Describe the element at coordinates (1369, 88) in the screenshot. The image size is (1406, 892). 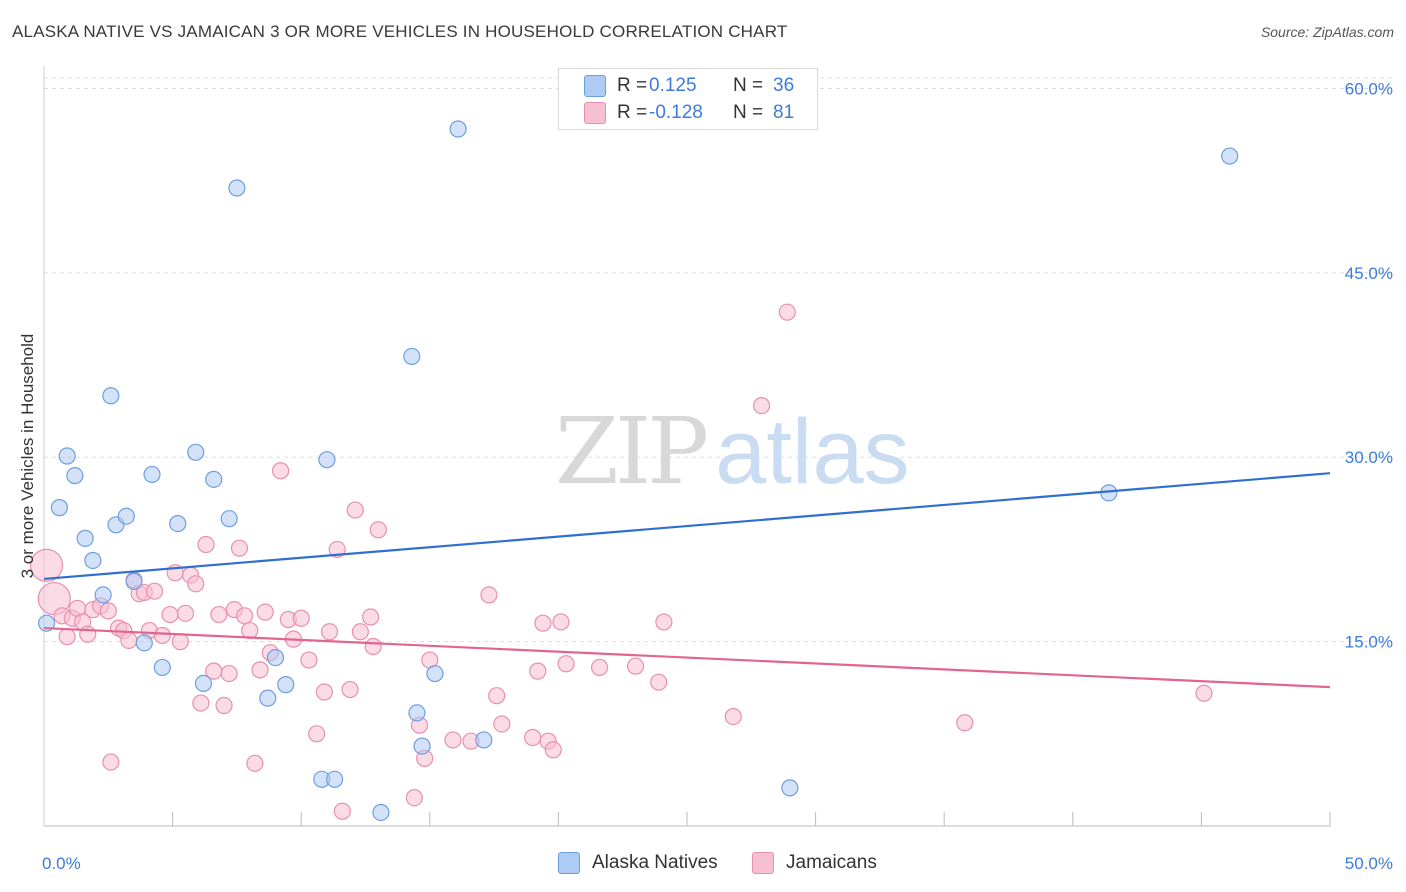
I see `y-tick-label: 60.0%` at that location.